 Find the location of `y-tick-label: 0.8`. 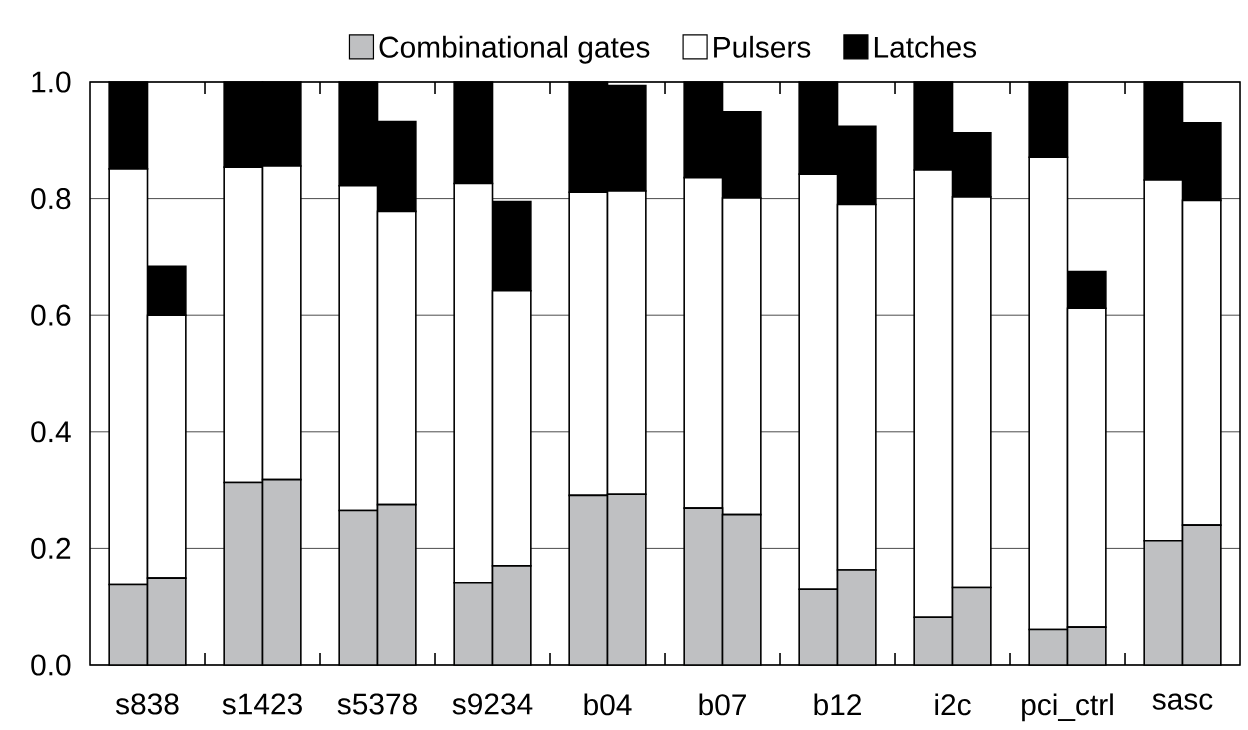

y-tick-label: 0.8 is located at coordinates (51, 199).